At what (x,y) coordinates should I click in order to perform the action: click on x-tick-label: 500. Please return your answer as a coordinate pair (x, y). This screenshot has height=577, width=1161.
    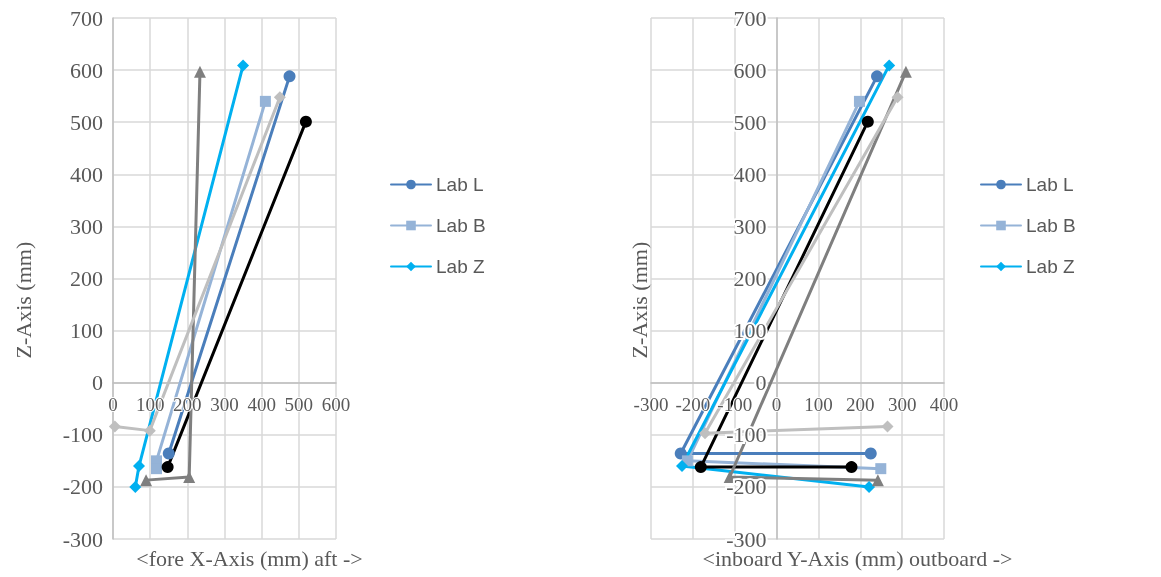
    Looking at the image, I should click on (299, 404).